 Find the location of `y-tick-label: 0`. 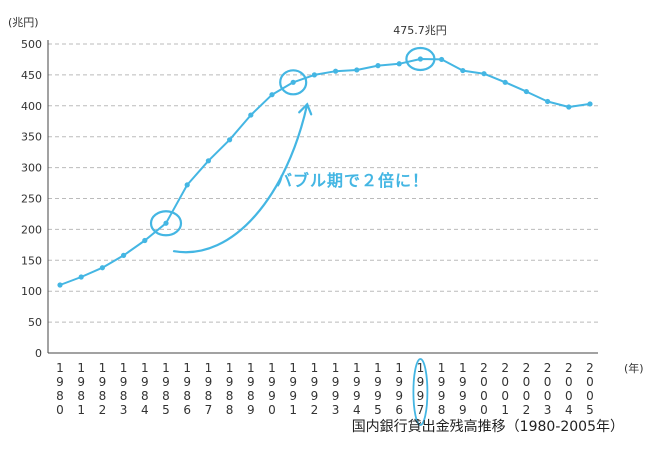

y-tick-label: 0 is located at coordinates (38, 353).